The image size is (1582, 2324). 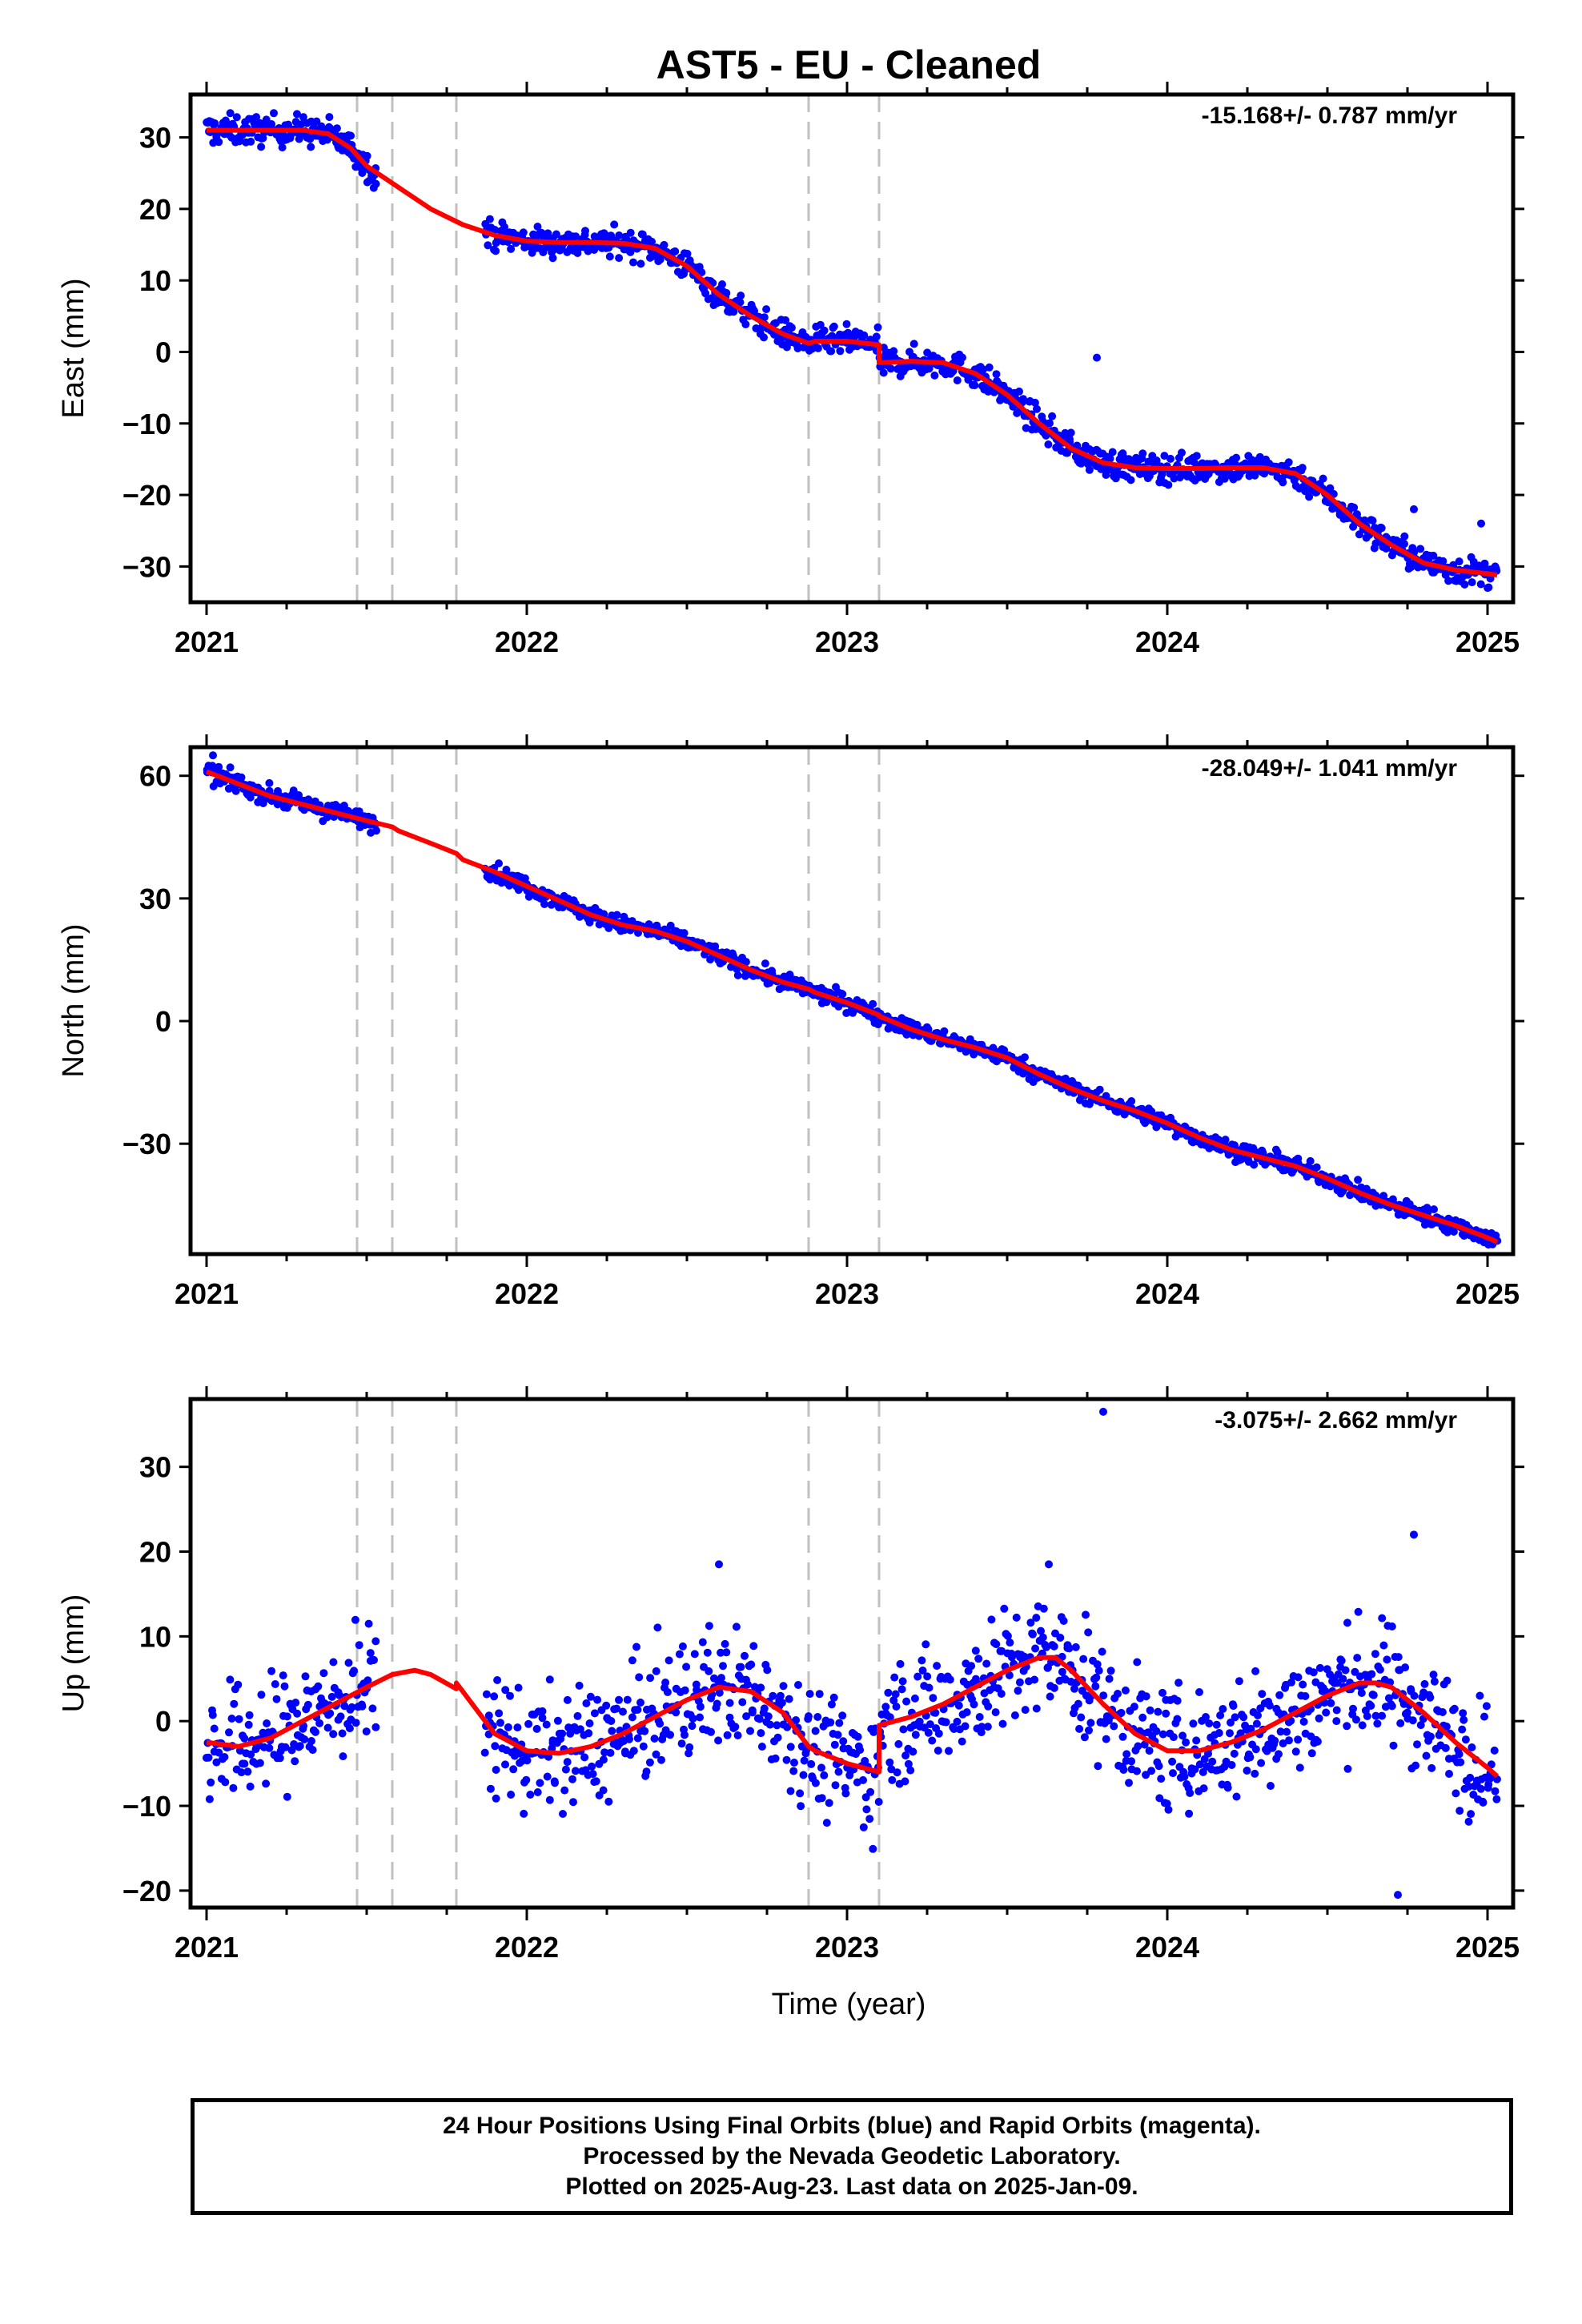 What do you see at coordinates (1097, 357) in the screenshot?
I see `data-point-outlier` at bounding box center [1097, 357].